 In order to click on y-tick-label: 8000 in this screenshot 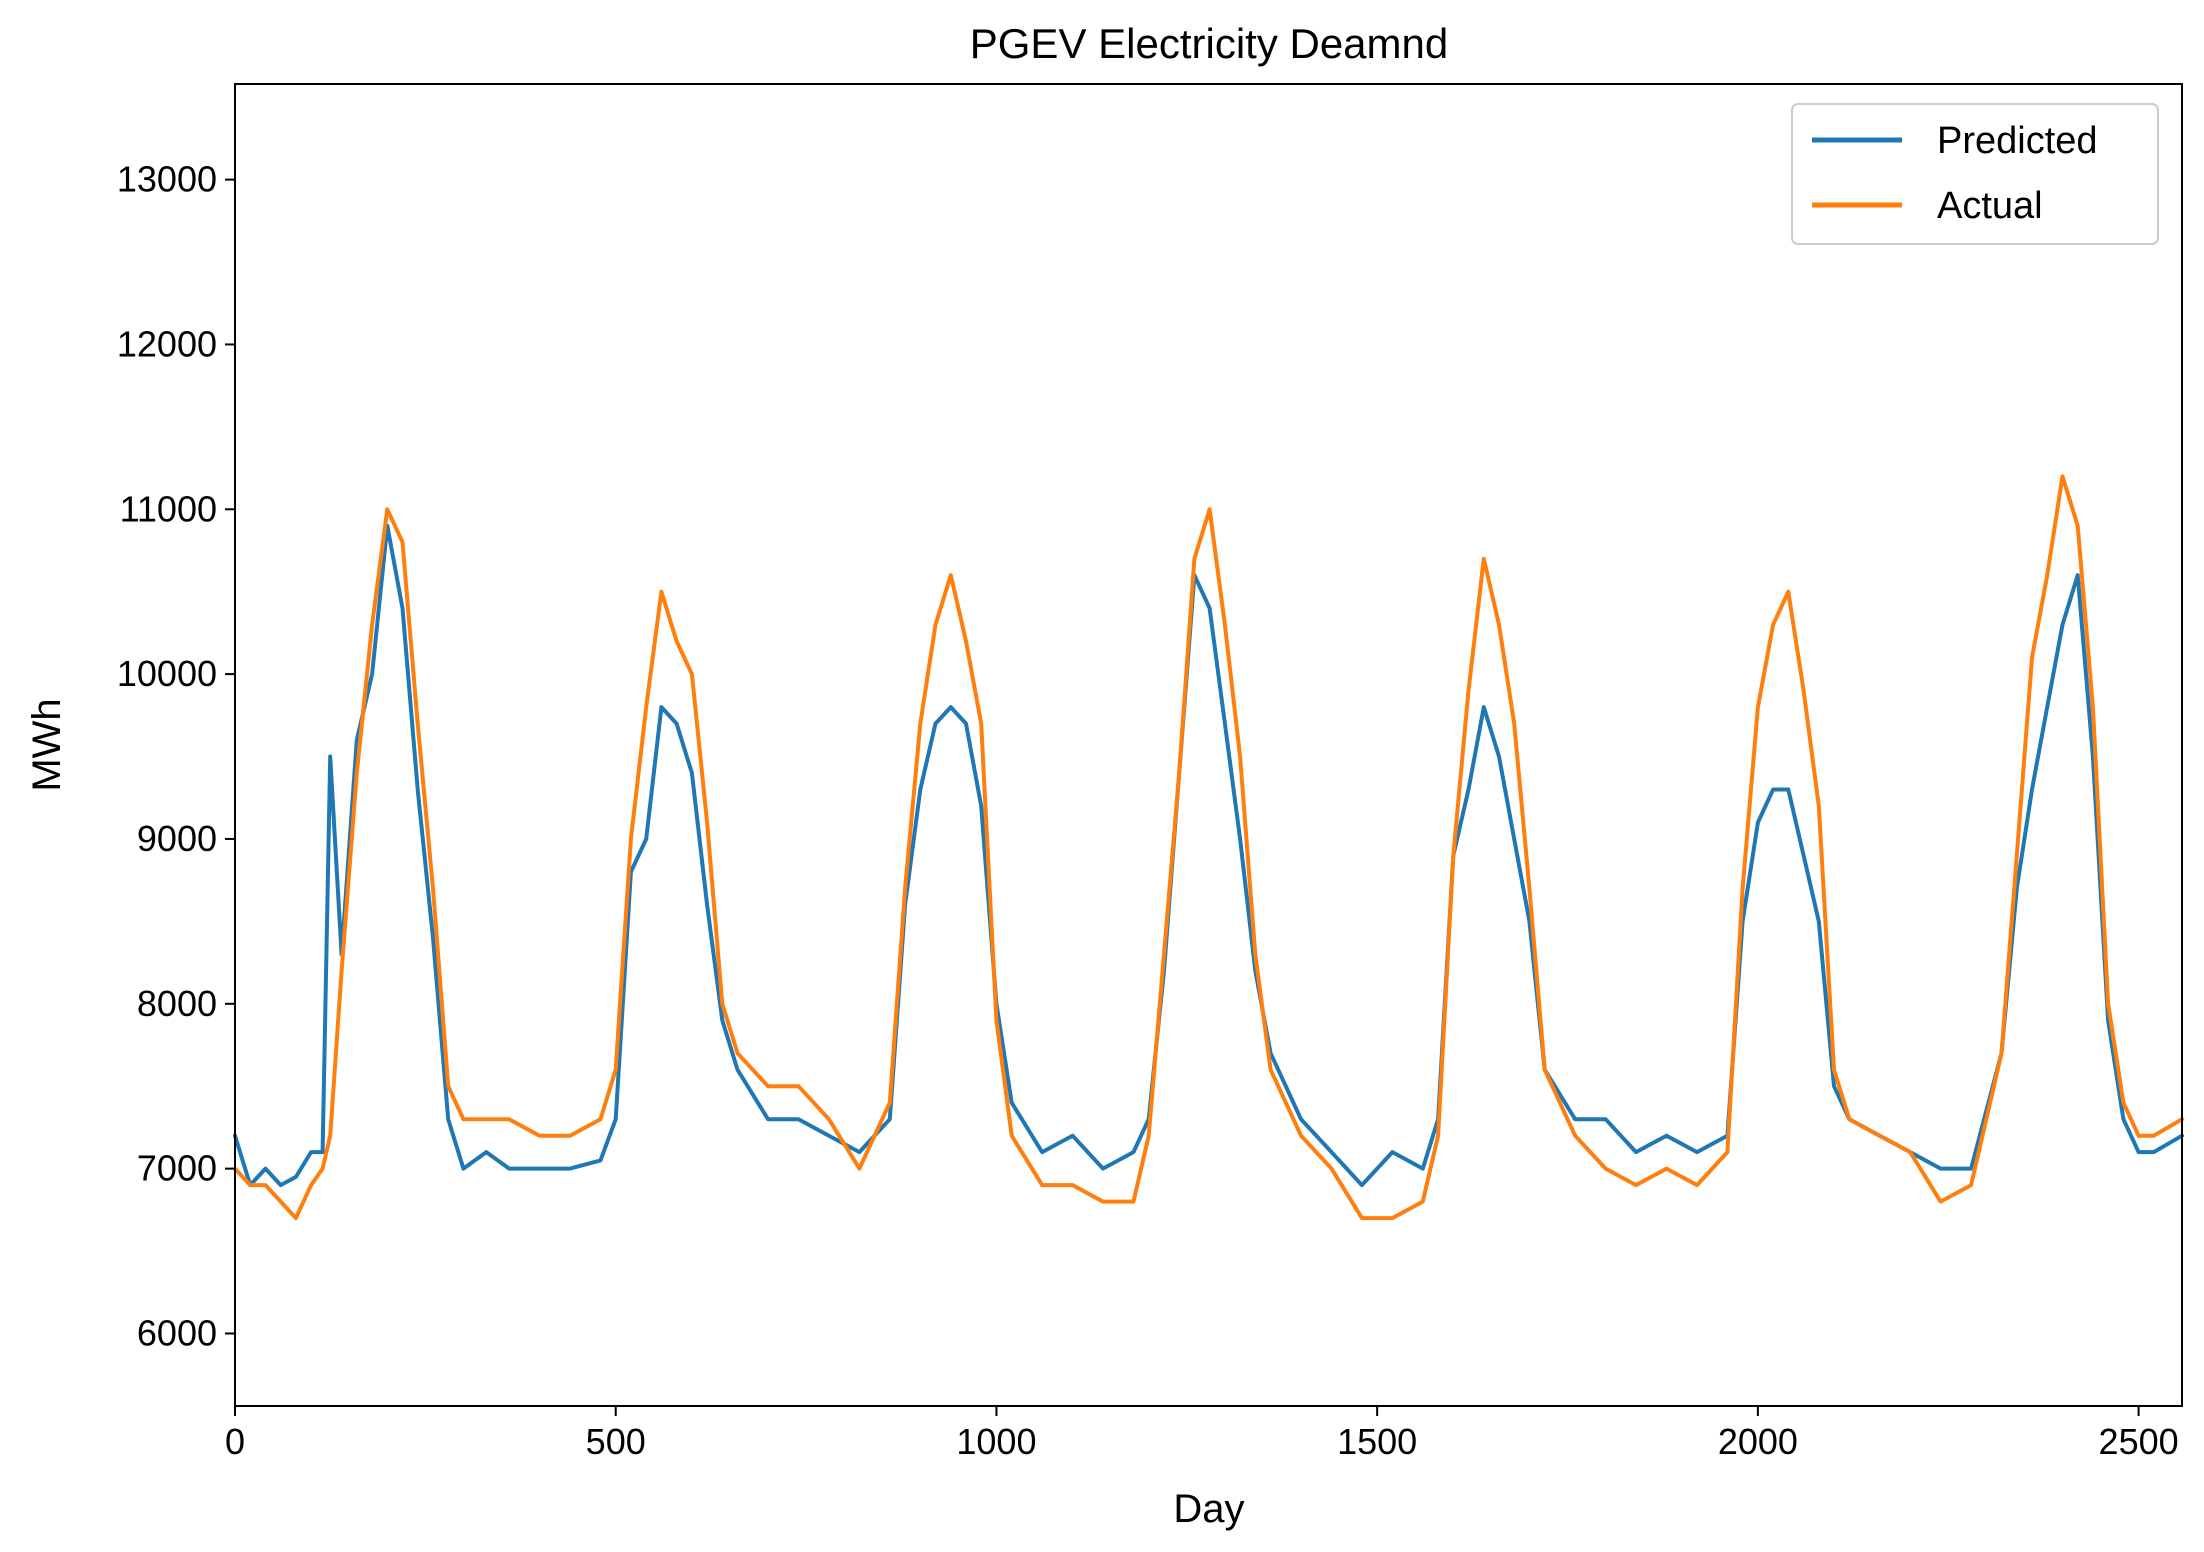, I will do `click(177, 1003)`.